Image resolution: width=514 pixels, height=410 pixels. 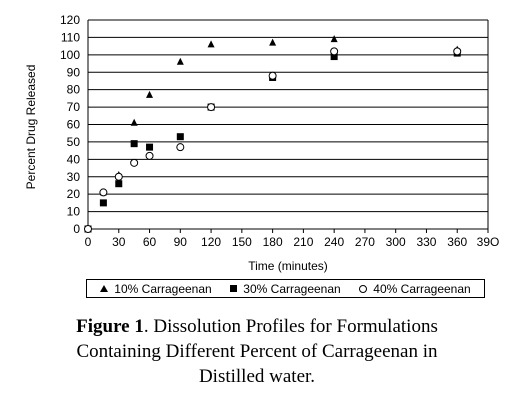 What do you see at coordinates (31, 127) in the screenshot?
I see `y-axis-title: Percent Drug Released` at bounding box center [31, 127].